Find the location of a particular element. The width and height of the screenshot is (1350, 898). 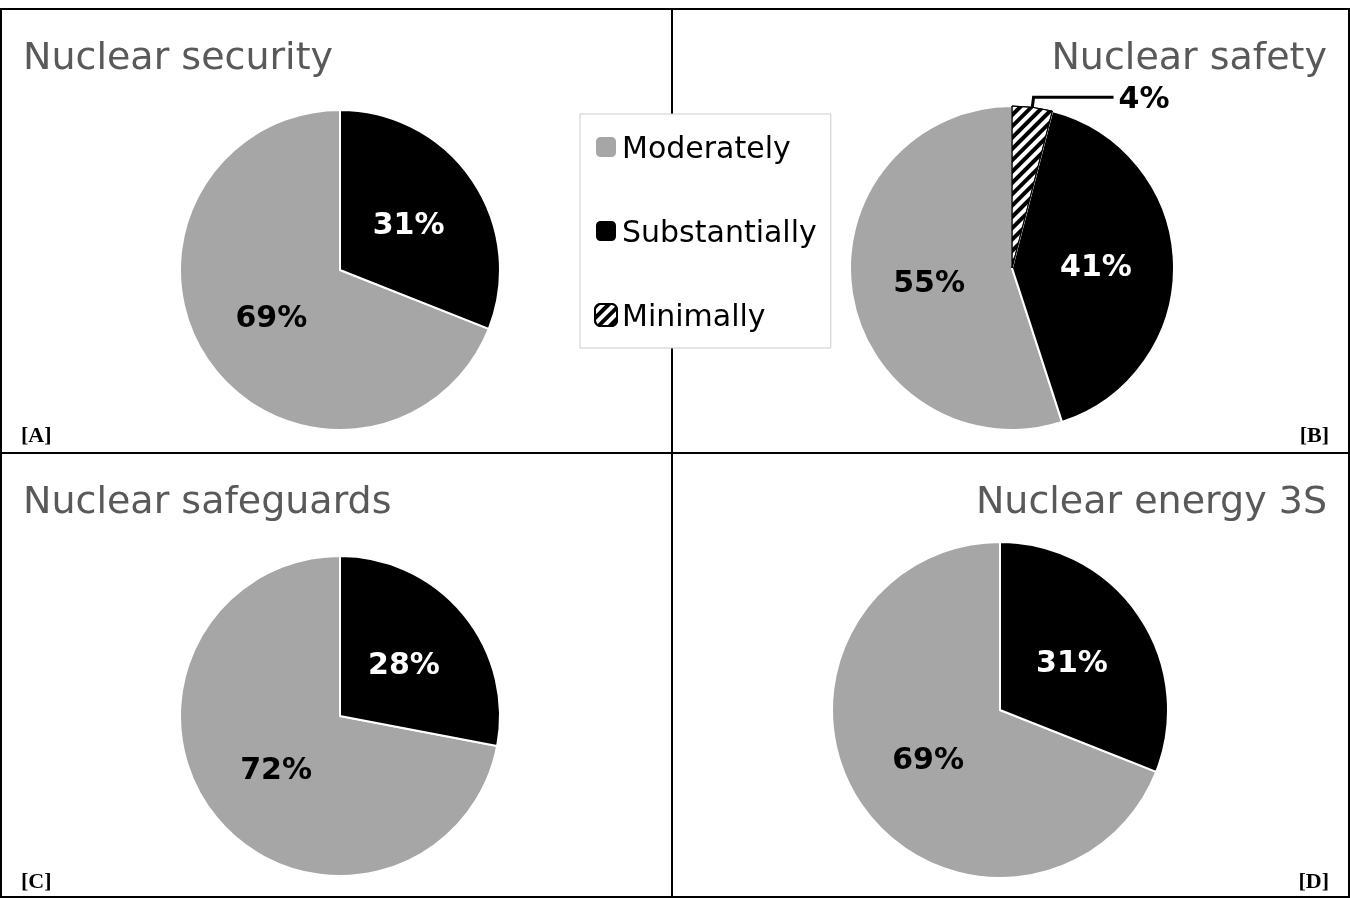

data-label: 72% is located at coordinates (276, 769).